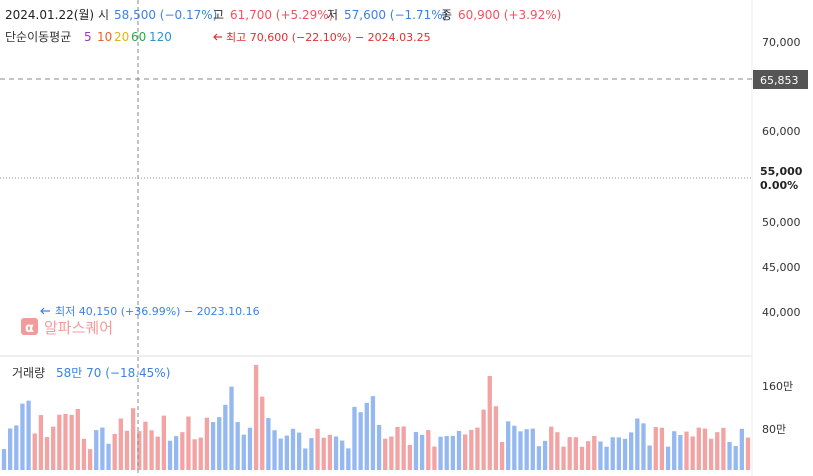 The width and height of the screenshot is (813, 476). What do you see at coordinates (218, 15) in the screenshot?
I see `high-label: 고` at bounding box center [218, 15].